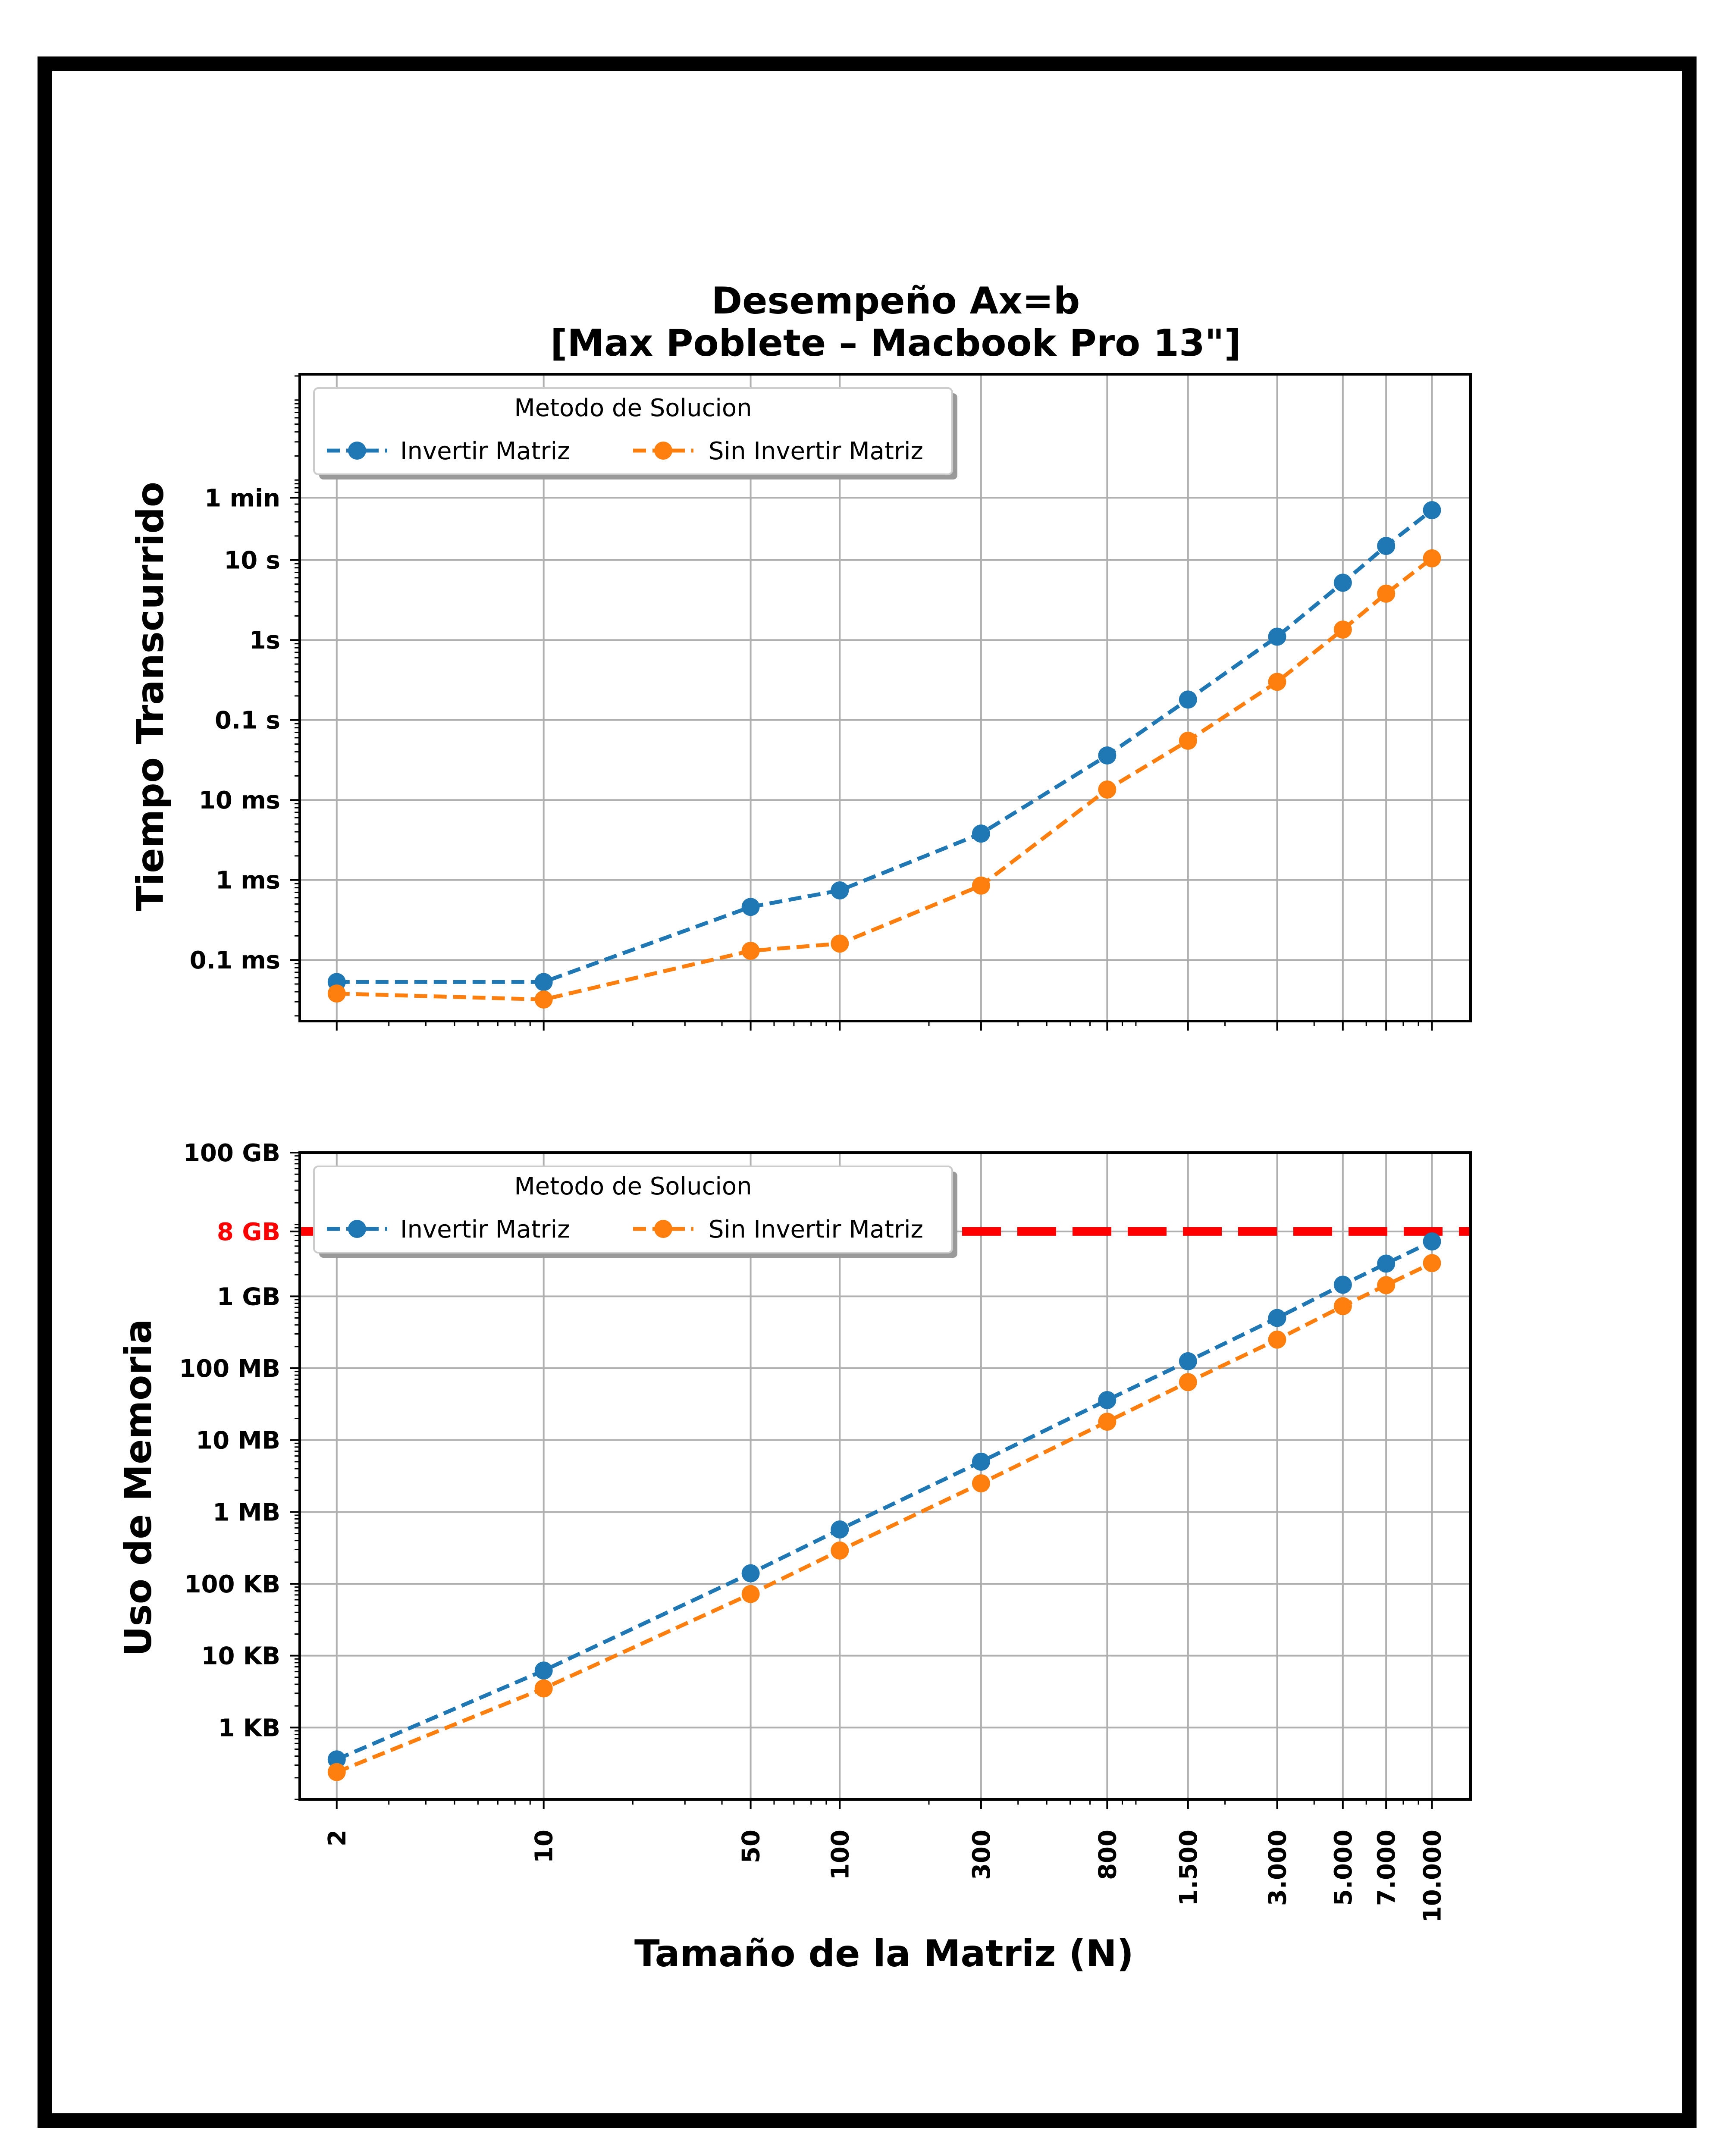  Describe the element at coordinates (1108, 1855) in the screenshot. I see `x-tick-label: 800` at that location.